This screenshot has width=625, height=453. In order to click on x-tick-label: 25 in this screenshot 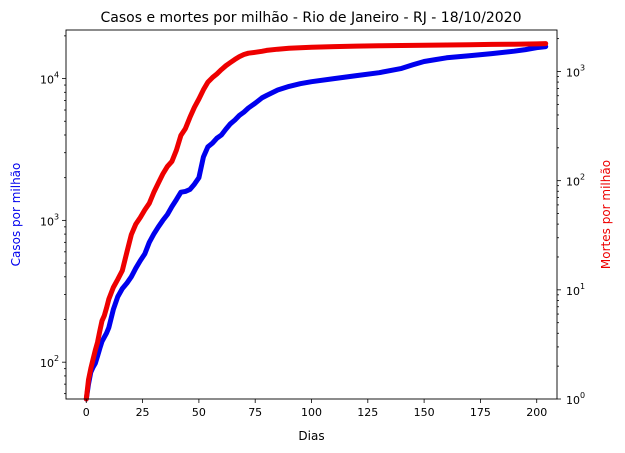, I will do `click(143, 412)`.